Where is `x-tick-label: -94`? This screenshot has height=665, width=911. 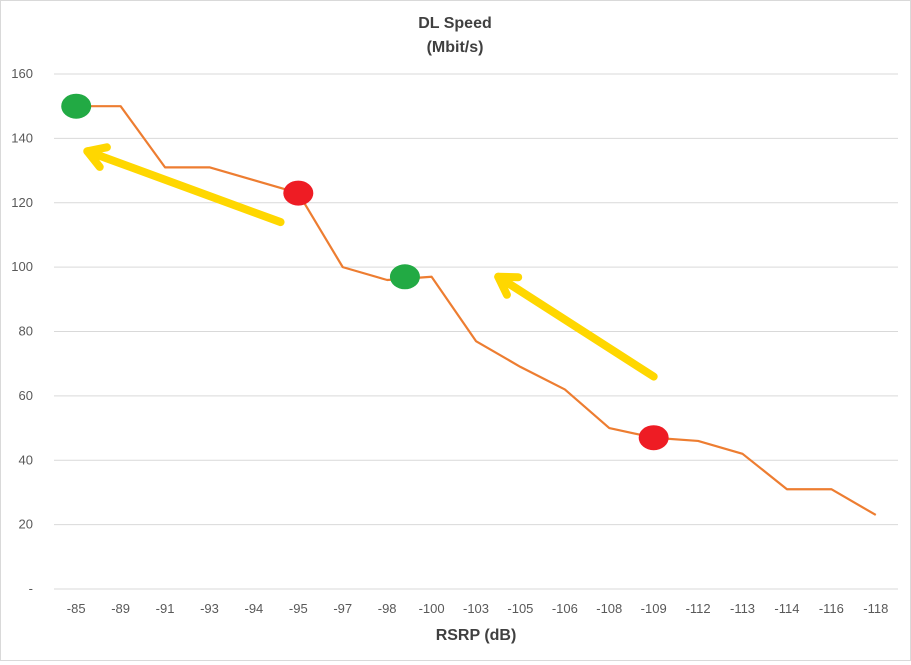 x-tick-label: -94 is located at coordinates (253, 608).